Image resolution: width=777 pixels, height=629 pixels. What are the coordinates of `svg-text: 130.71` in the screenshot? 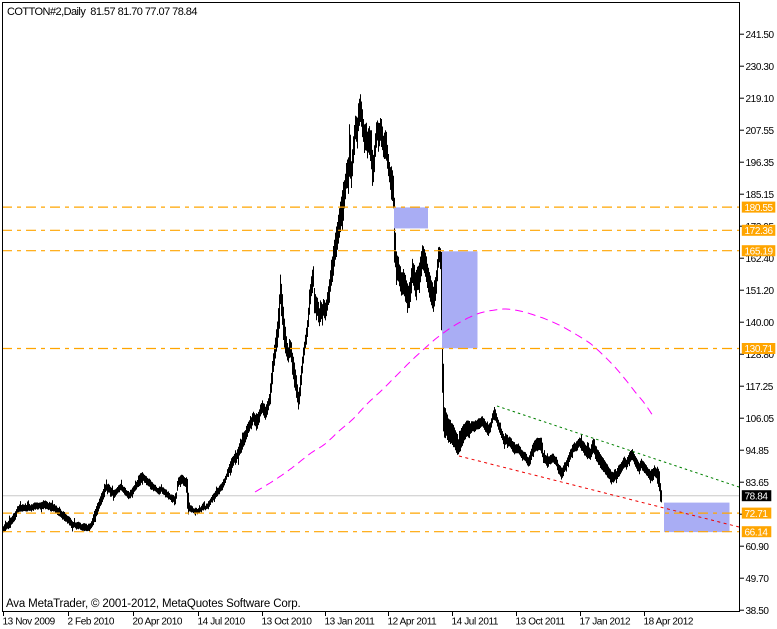 It's located at (759, 349).